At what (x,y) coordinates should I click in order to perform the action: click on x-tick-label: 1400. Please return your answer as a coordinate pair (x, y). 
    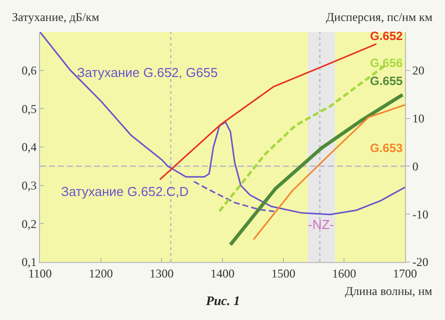
    Looking at the image, I should click on (222, 273).